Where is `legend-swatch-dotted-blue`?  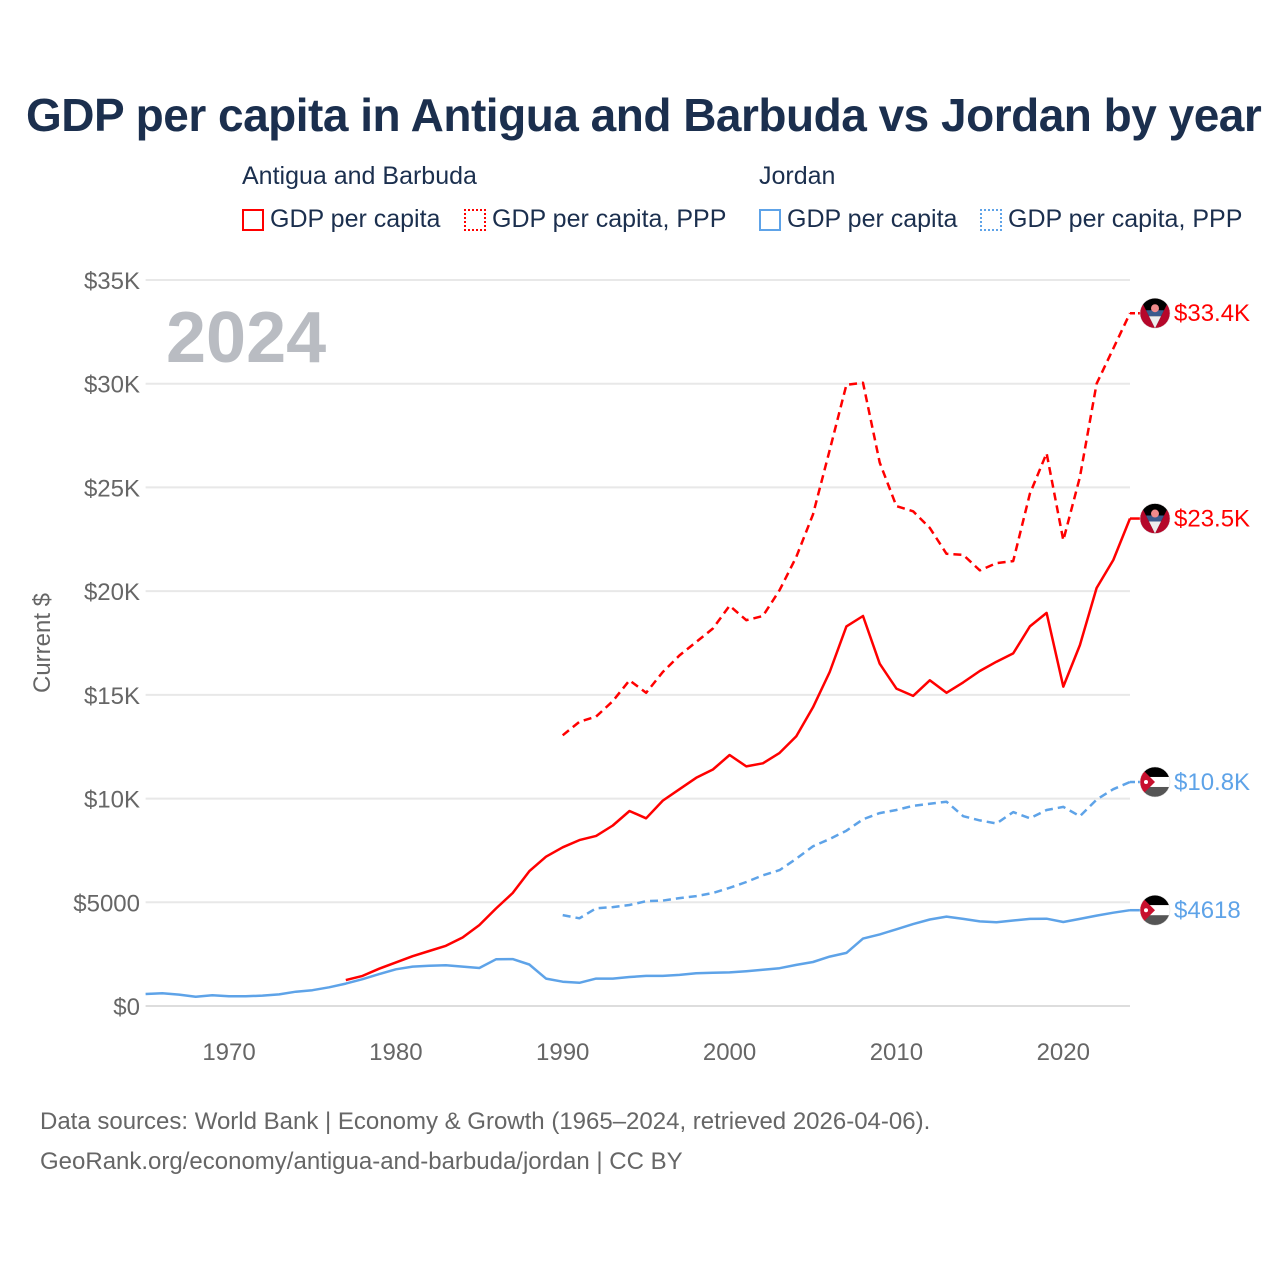
legend-swatch-dotted-blue is located at coordinates (991, 219).